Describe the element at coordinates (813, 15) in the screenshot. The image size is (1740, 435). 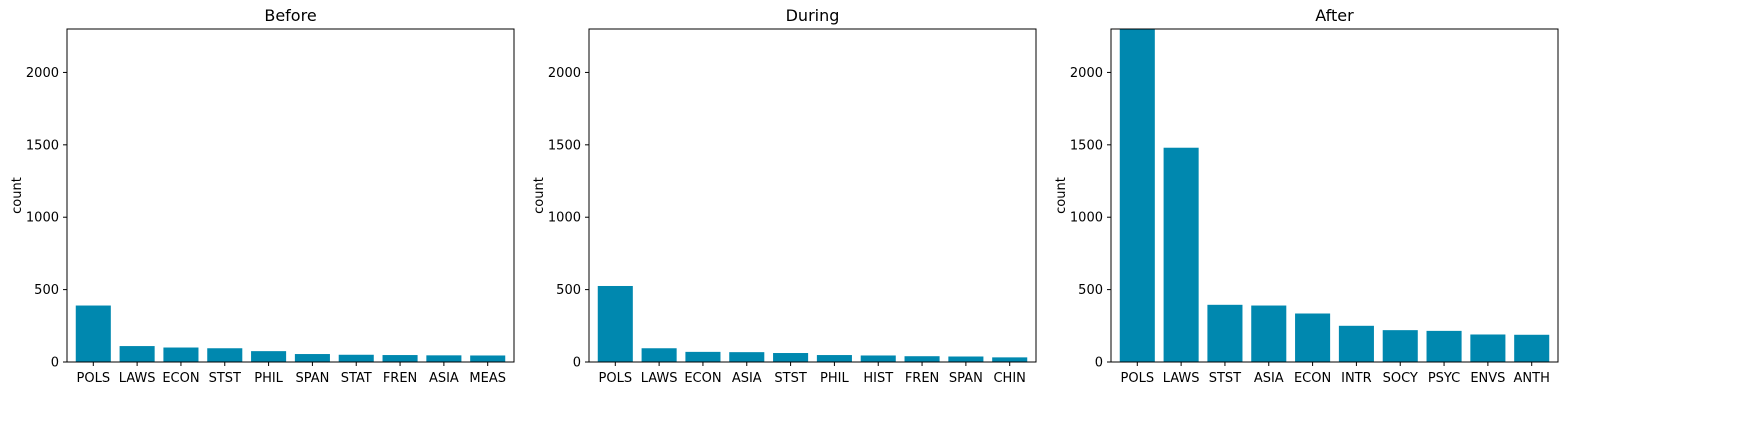
I see `chart-title: During` at that location.